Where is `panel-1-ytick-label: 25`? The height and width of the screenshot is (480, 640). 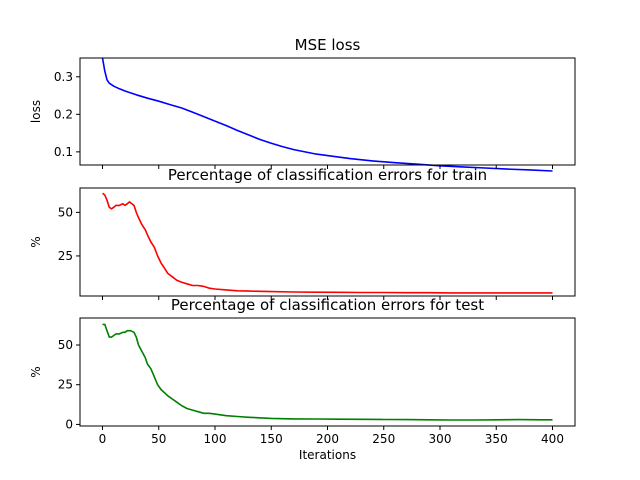
panel-1-ytick-label: 25 is located at coordinates (65, 256).